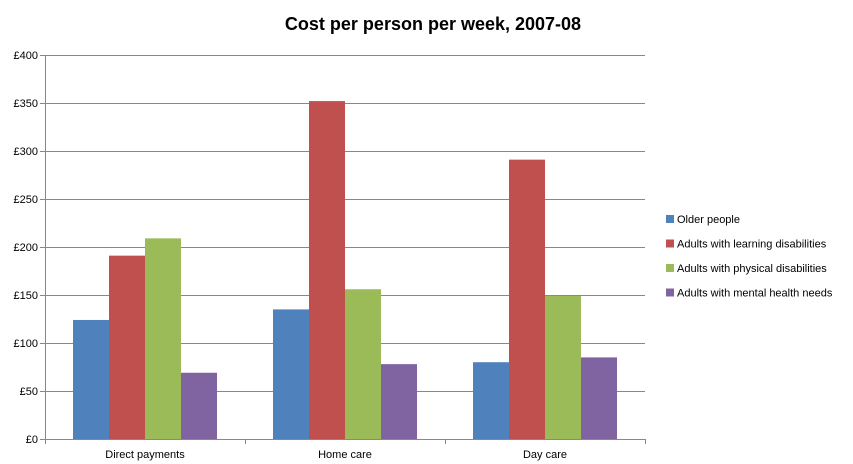  I want to click on legend-label: Adults with mental health needs, so click(755, 294).